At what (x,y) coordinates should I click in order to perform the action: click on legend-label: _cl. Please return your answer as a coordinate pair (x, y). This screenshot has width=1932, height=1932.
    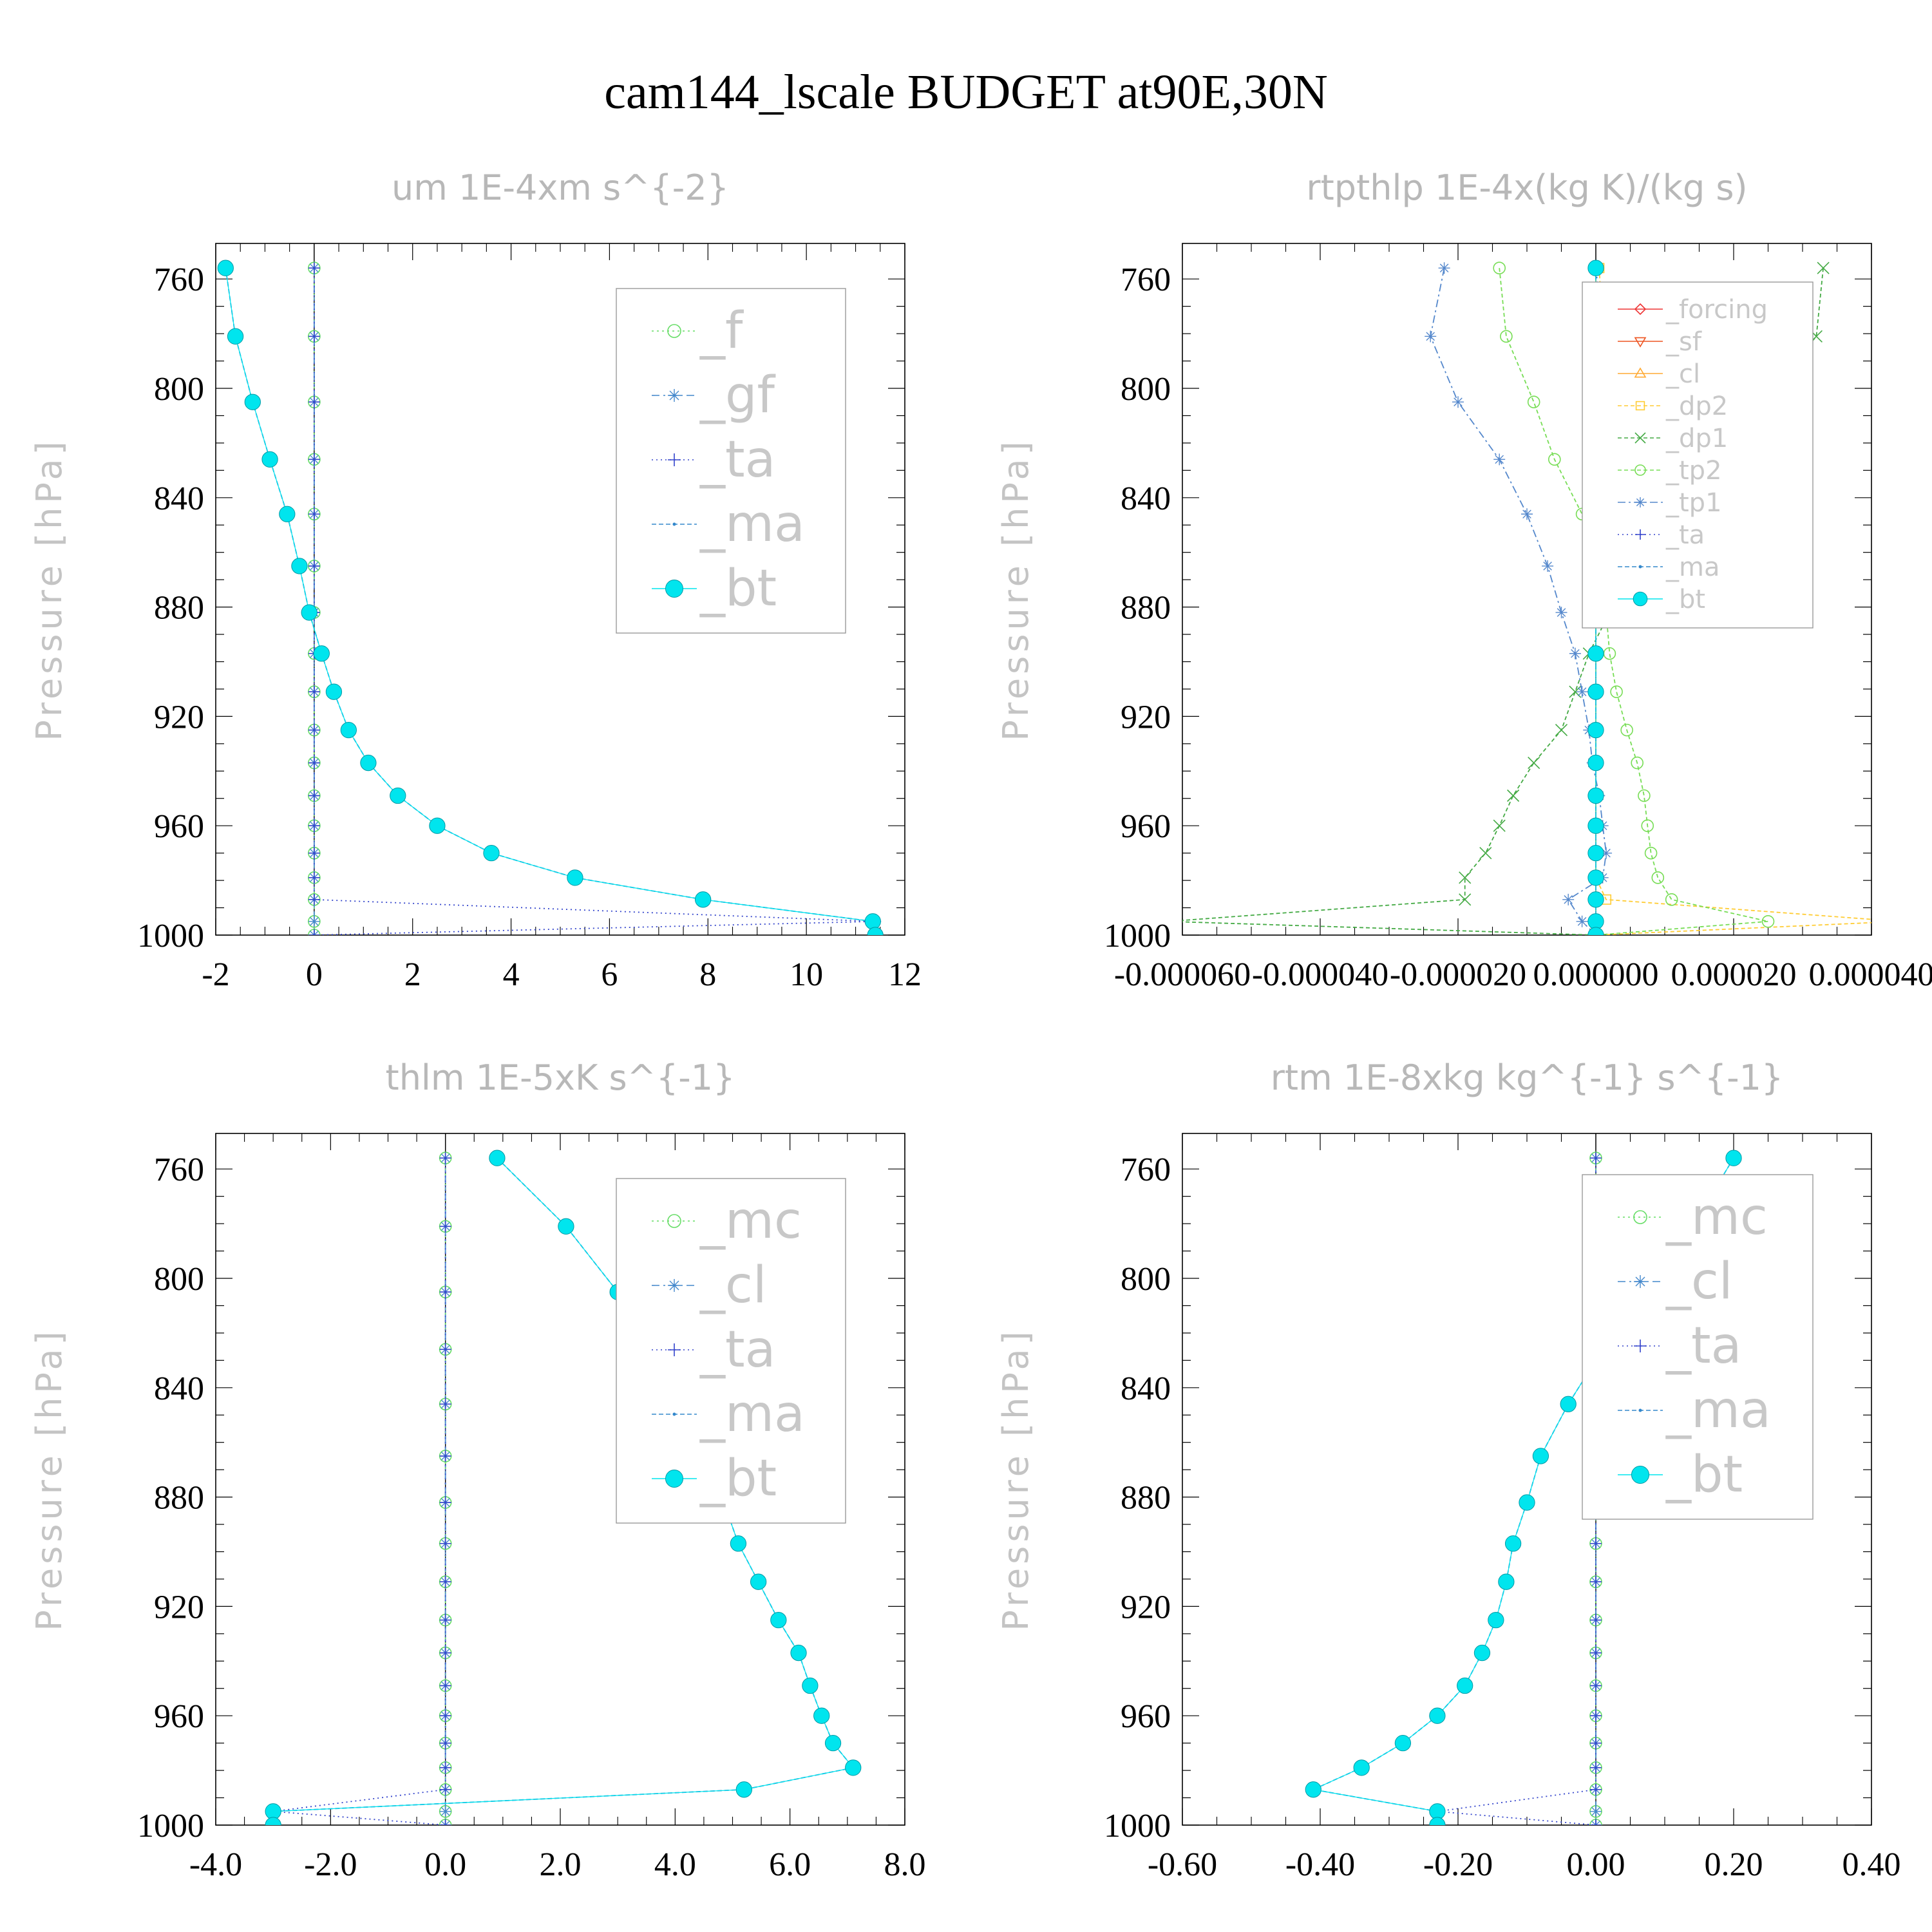
    Looking at the image, I should click on (1699, 1282).